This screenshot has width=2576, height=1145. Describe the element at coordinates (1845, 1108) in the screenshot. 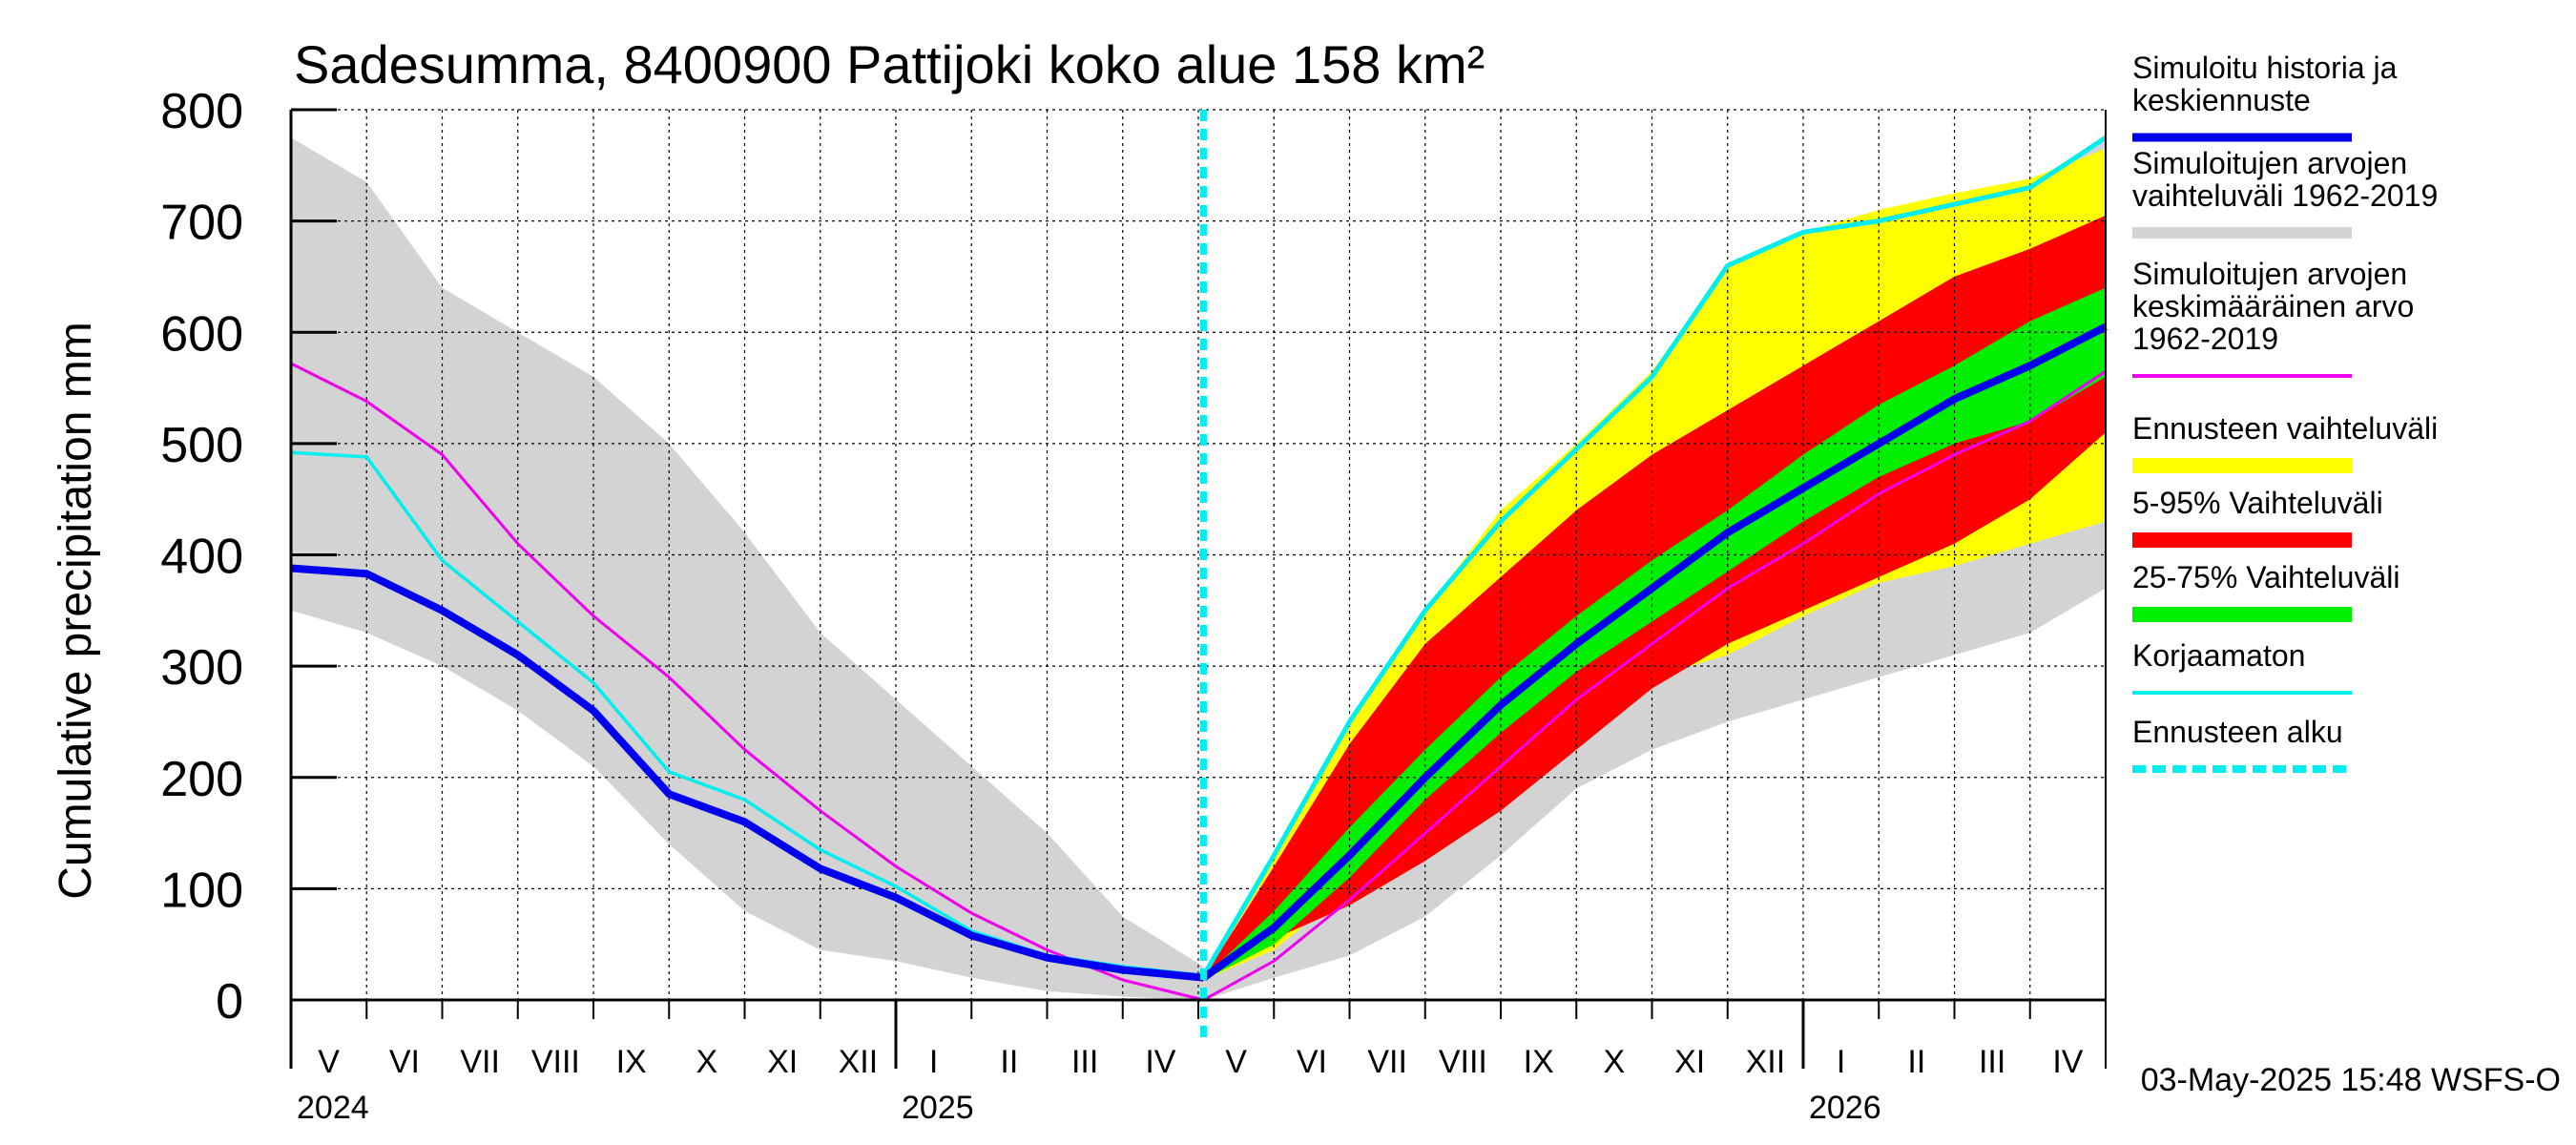

I see `year-label: 2026` at that location.